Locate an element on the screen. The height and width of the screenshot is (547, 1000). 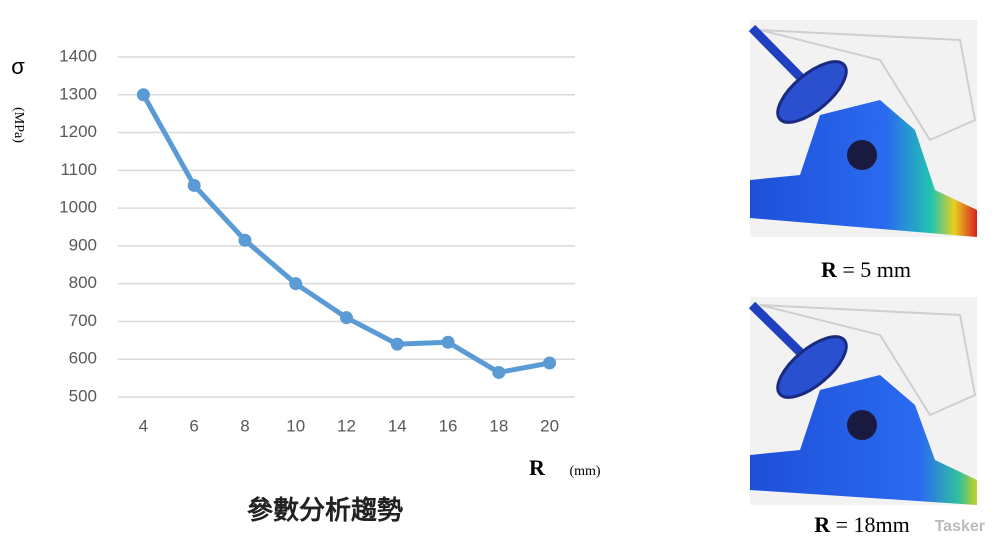
x-tick-label: 4 is located at coordinates (143, 425).